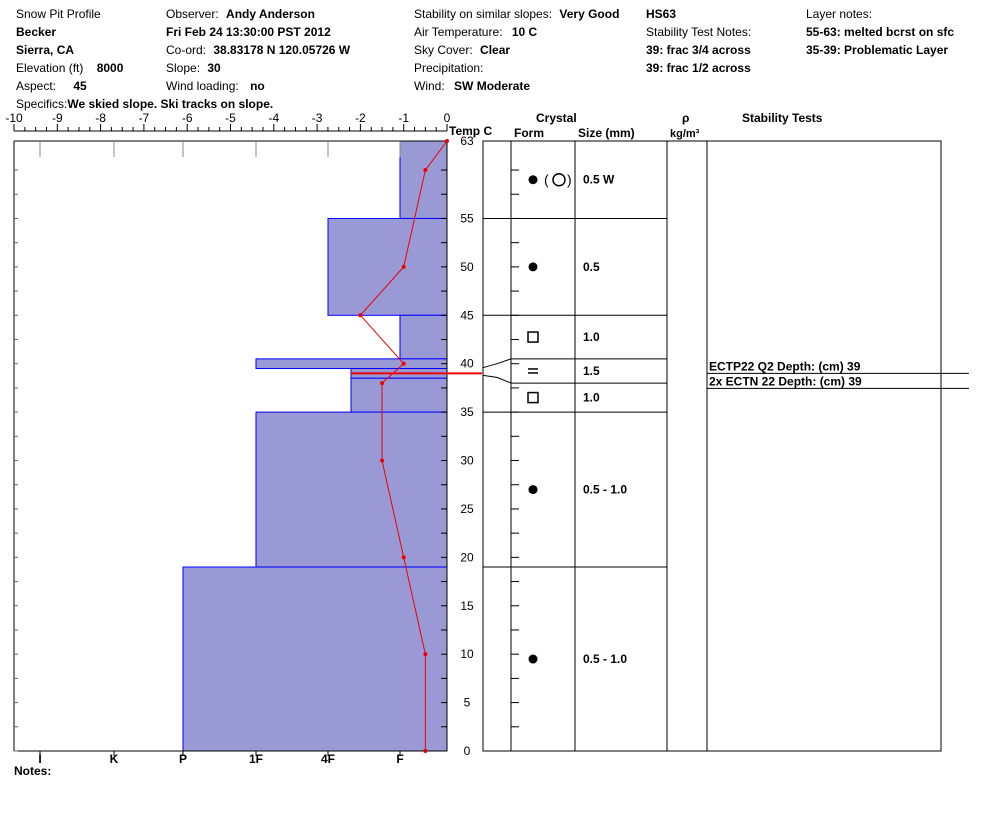 This screenshot has height=840, width=994. I want to click on column-header-crystal: Crystal, so click(556, 118).